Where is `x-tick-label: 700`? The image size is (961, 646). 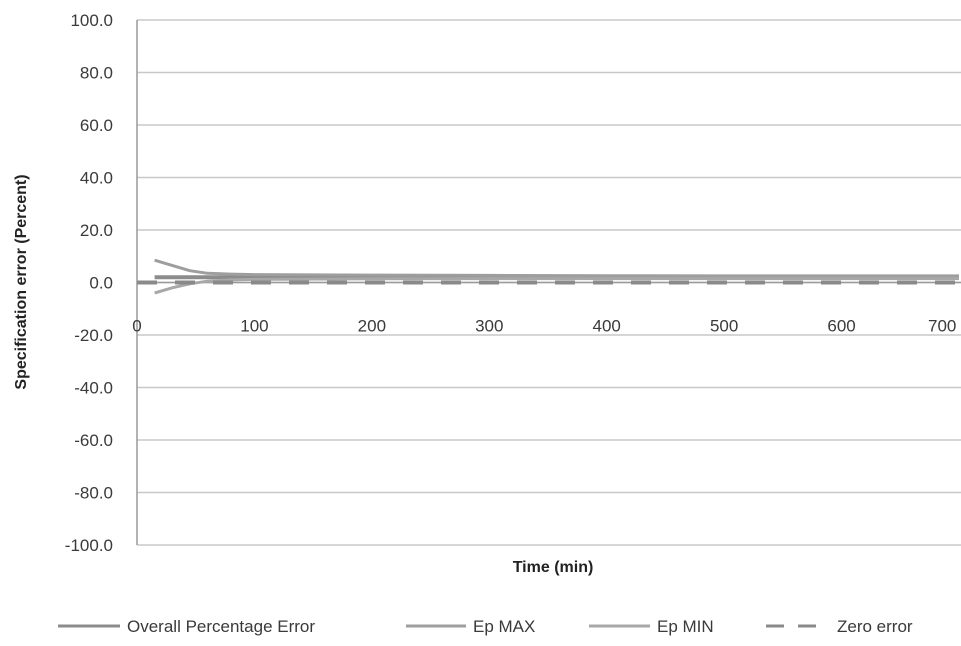
x-tick-label: 700 is located at coordinates (942, 326).